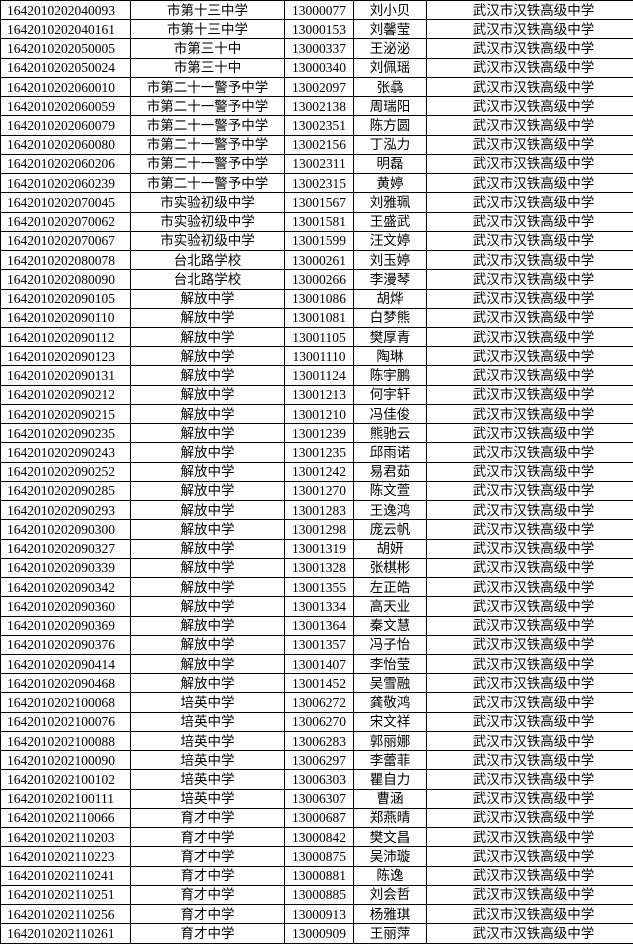  I want to click on table-row: 1642010202110261 育才中学 13000909 王丽萍 武汉市汉铁高级中学, so click(316, 933).